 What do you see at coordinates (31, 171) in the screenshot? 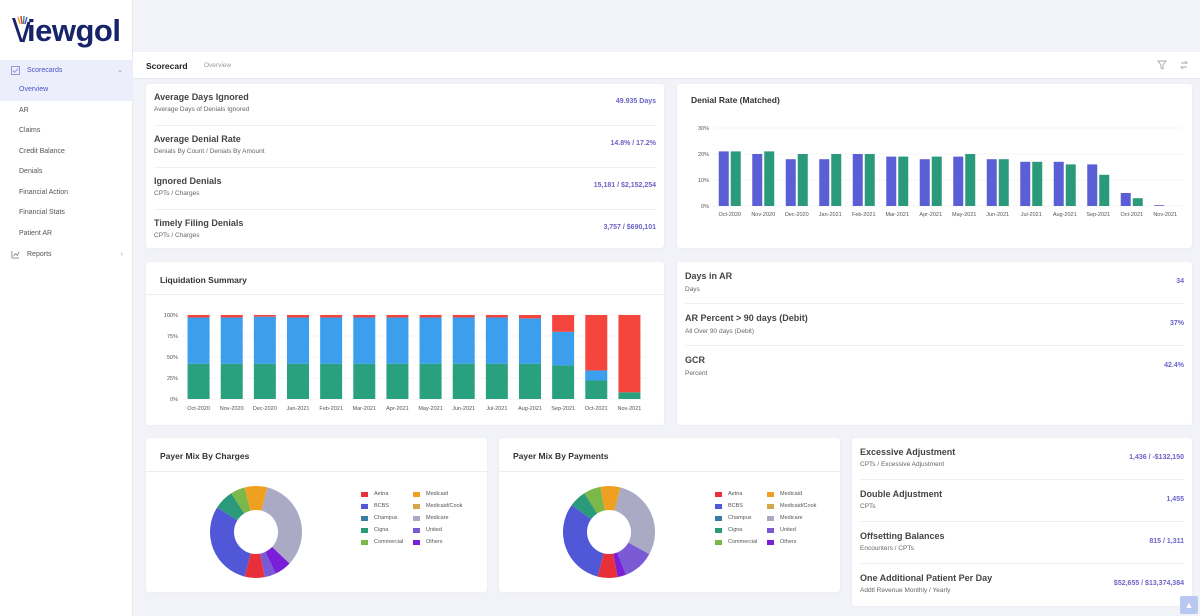
I see `sidebar-item-denials: Denials` at bounding box center [31, 171].